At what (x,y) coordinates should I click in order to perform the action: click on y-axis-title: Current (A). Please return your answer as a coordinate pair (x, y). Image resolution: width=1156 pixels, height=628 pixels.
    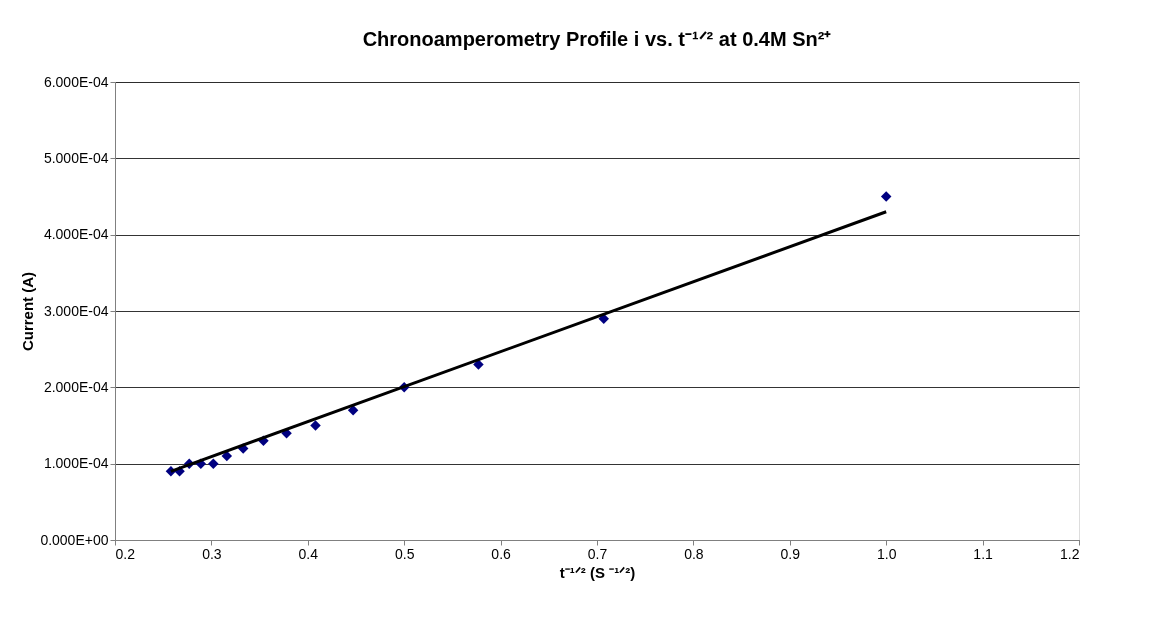
    Looking at the image, I should click on (28, 311).